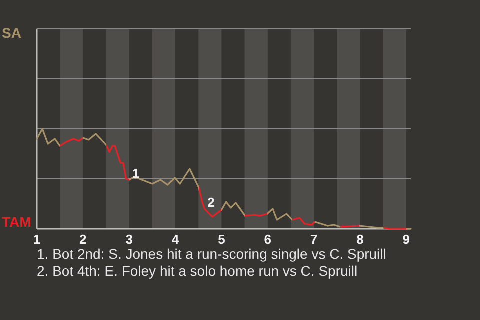 The width and height of the screenshot is (480, 320). I want to click on annotation: 1, so click(136, 173).